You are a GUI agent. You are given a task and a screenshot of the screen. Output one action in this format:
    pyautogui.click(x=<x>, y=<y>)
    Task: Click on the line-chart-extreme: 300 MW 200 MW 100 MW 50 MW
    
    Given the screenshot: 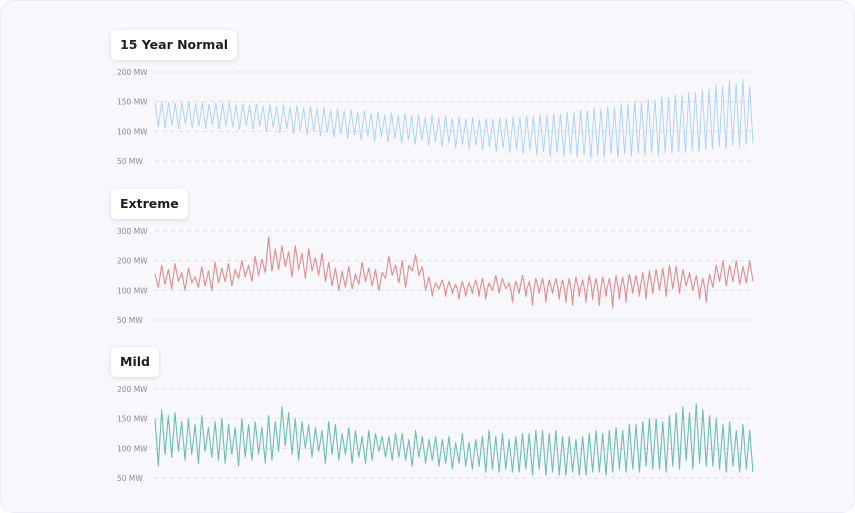 What is the action you would take?
    pyautogui.click(x=435, y=276)
    